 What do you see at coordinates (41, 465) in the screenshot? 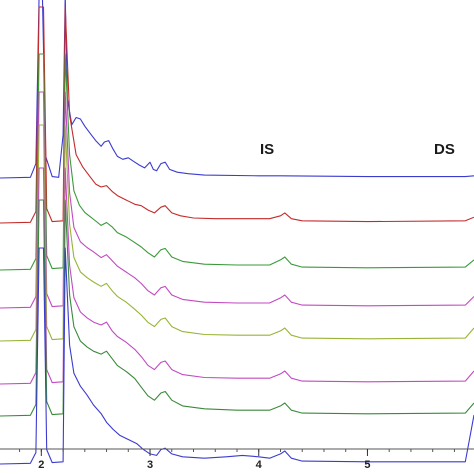
I see `x-tick-label-2: 2` at bounding box center [41, 465].